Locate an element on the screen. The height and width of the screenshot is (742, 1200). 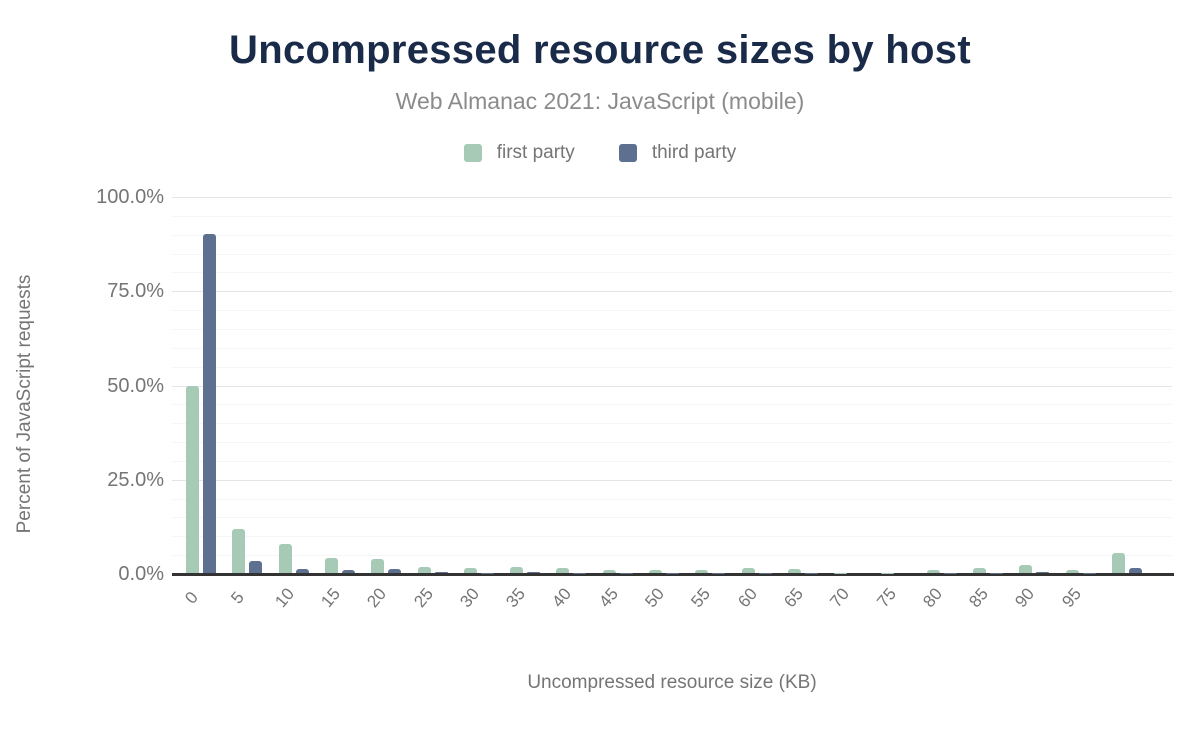
x-axis-tick-label: 85 is located at coordinates (979, 598).